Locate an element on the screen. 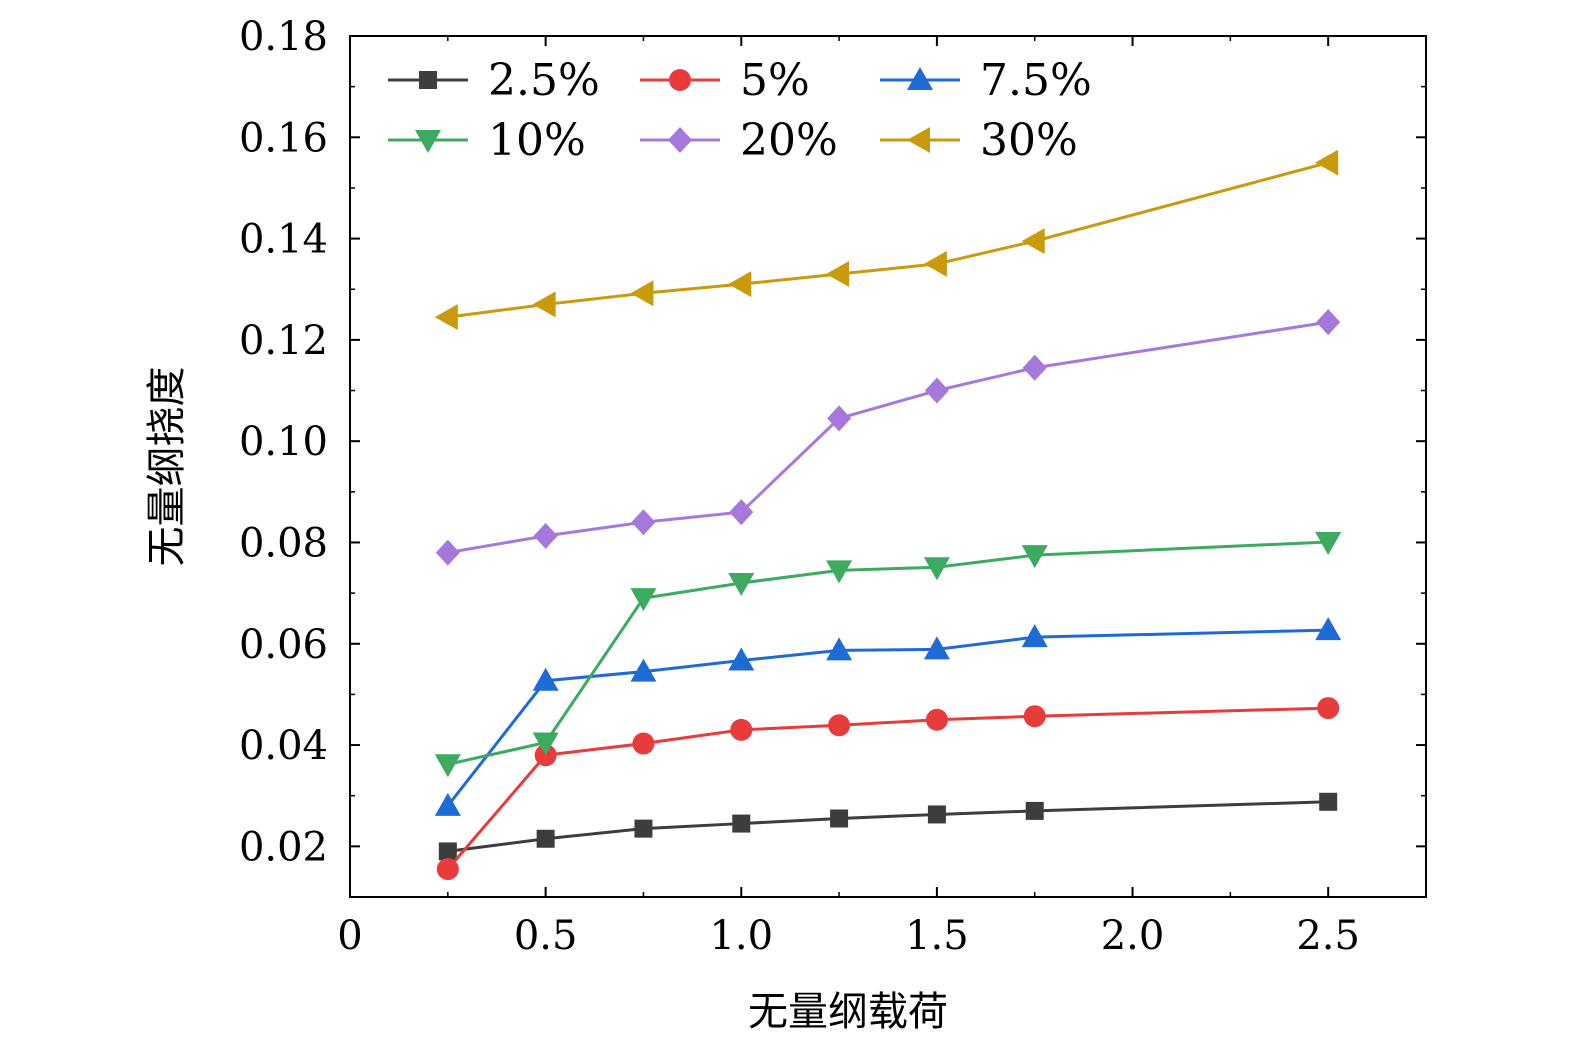  legend-item: 7.5% is located at coordinates (986, 80).